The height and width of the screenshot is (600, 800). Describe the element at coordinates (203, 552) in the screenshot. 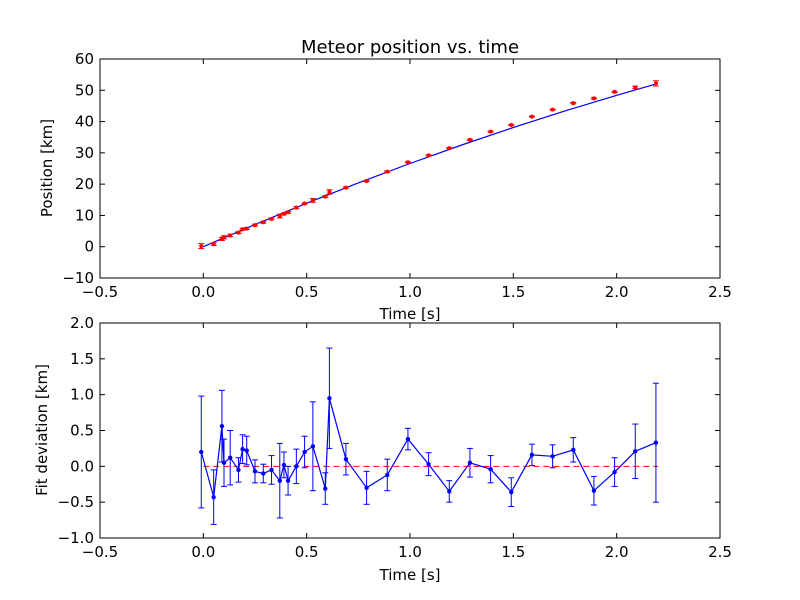

I see `deviation-chart-xtick-label: 0.0` at that location.